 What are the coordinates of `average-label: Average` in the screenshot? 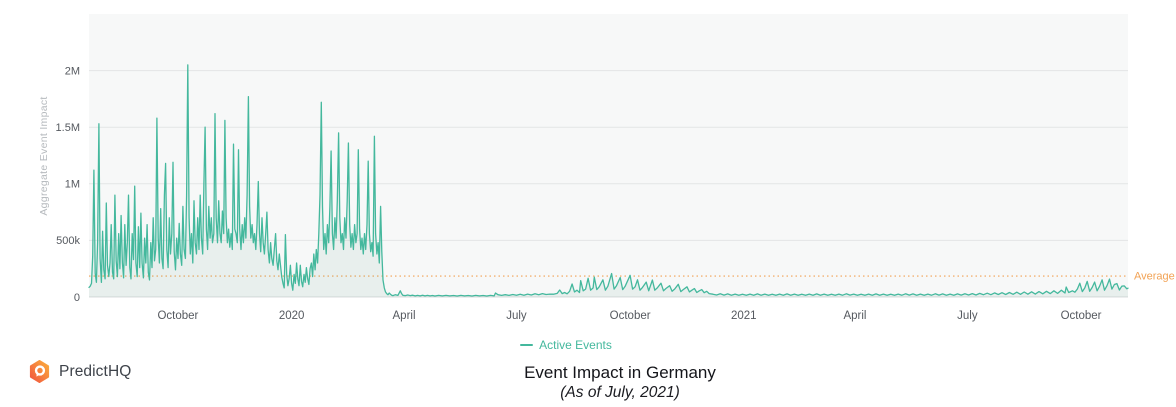 It's located at (1154, 277).